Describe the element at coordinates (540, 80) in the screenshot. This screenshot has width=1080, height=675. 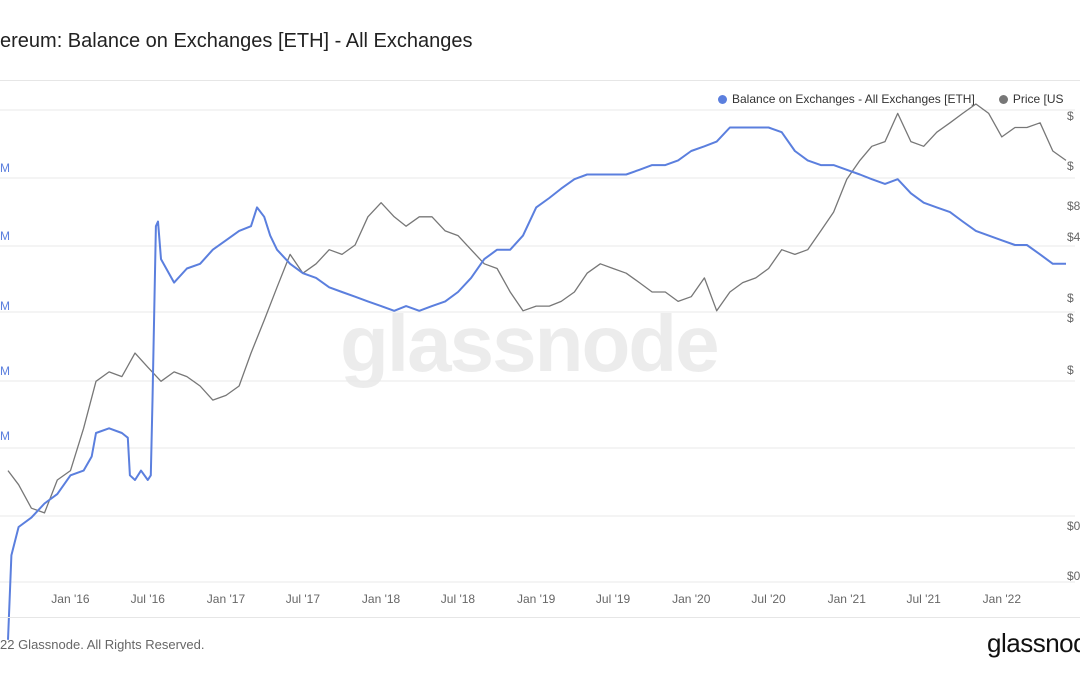
I see `header-divider` at that location.